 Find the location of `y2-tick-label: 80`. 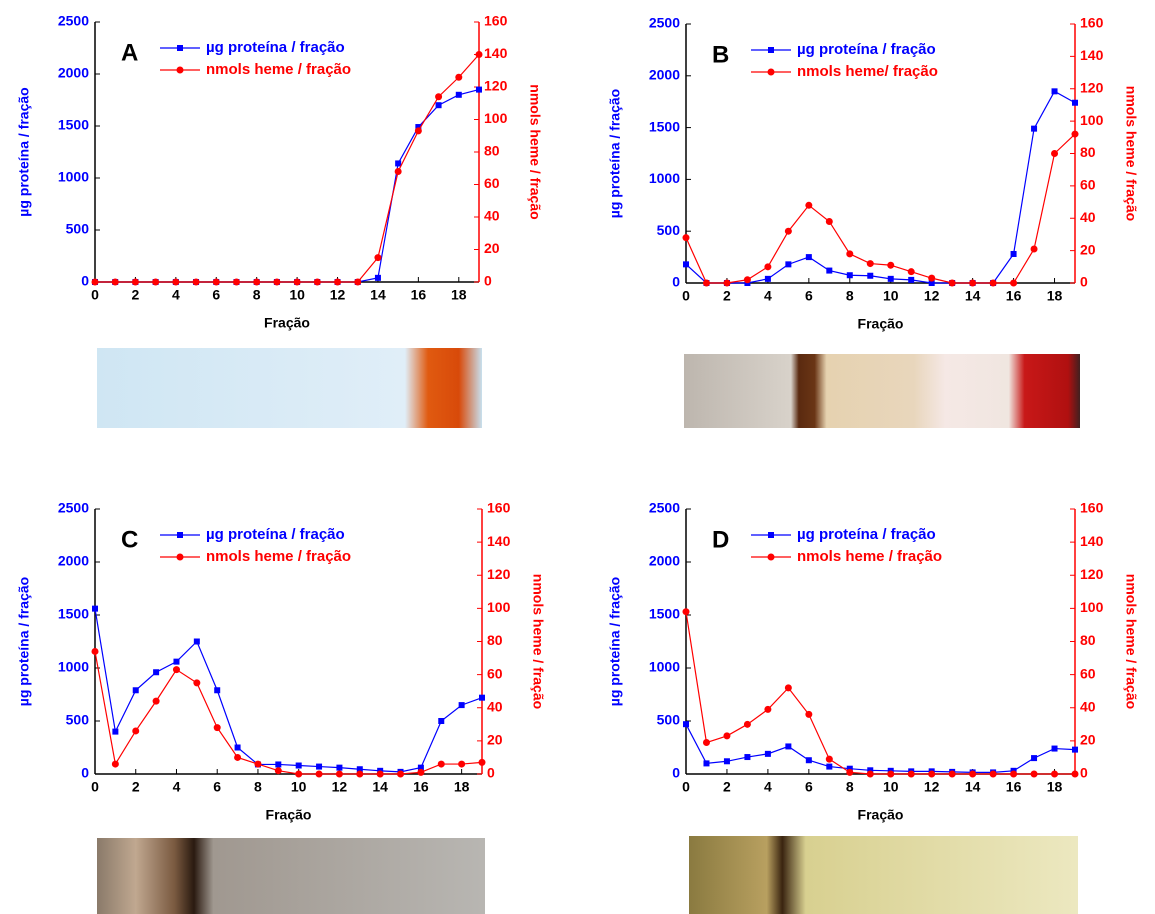

y2-tick-label: 80 is located at coordinates (495, 640).